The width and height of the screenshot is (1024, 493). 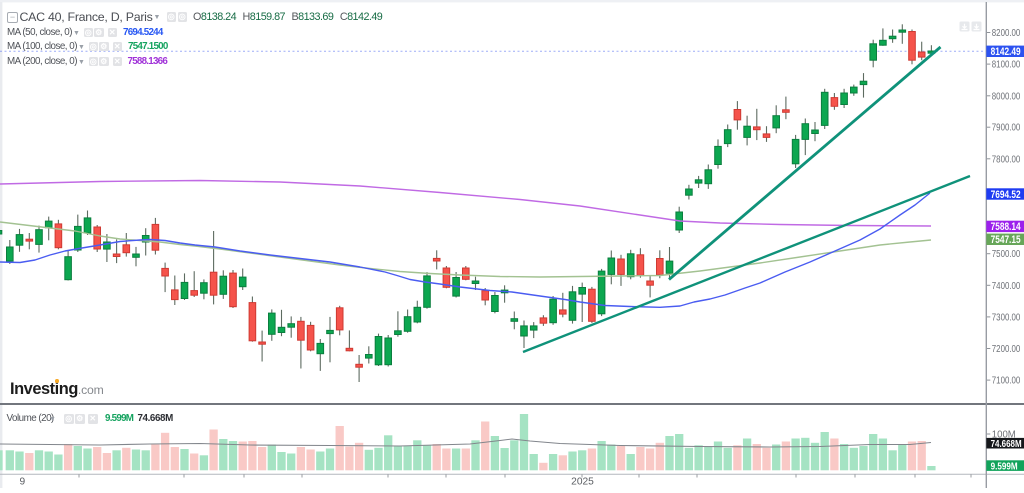 I want to click on svg-text: 7900.00, so click(x=1006, y=128).